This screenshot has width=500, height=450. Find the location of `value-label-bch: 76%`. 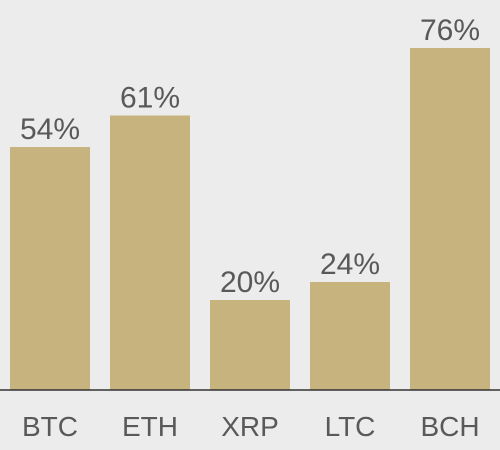

value-label-bch: 76% is located at coordinates (450, 30).